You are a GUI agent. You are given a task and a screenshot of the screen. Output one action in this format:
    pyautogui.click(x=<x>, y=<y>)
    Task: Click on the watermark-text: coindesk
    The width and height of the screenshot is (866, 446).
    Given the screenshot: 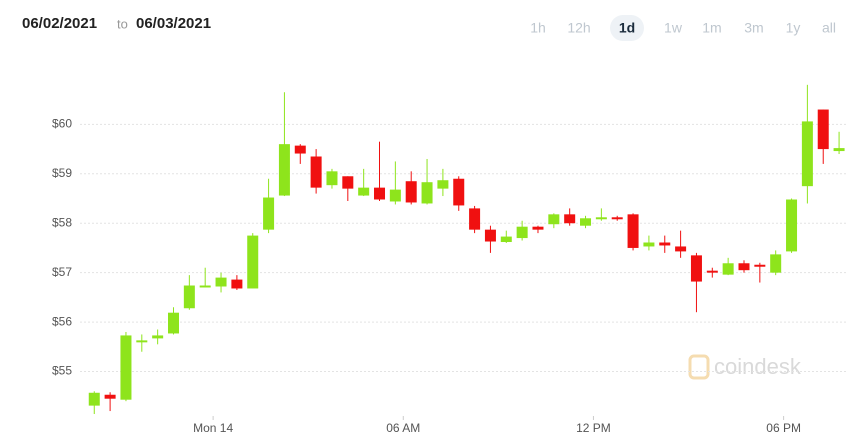 What is the action you would take?
    pyautogui.click(x=758, y=366)
    